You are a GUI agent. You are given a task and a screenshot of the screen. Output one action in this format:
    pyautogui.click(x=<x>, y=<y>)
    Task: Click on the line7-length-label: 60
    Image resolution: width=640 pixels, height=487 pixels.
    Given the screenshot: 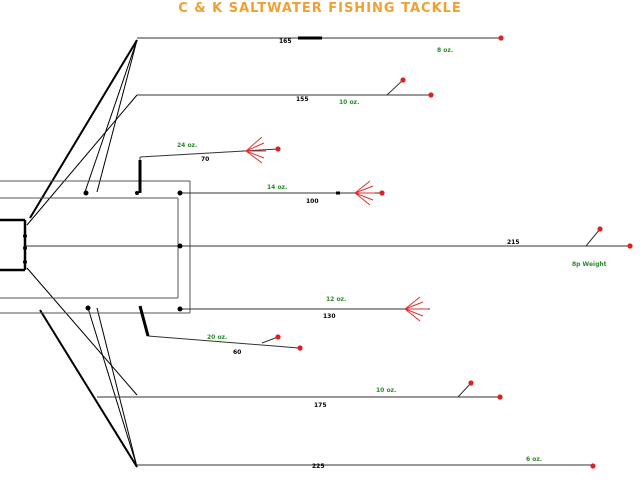 What is the action you would take?
    pyautogui.click(x=237, y=352)
    